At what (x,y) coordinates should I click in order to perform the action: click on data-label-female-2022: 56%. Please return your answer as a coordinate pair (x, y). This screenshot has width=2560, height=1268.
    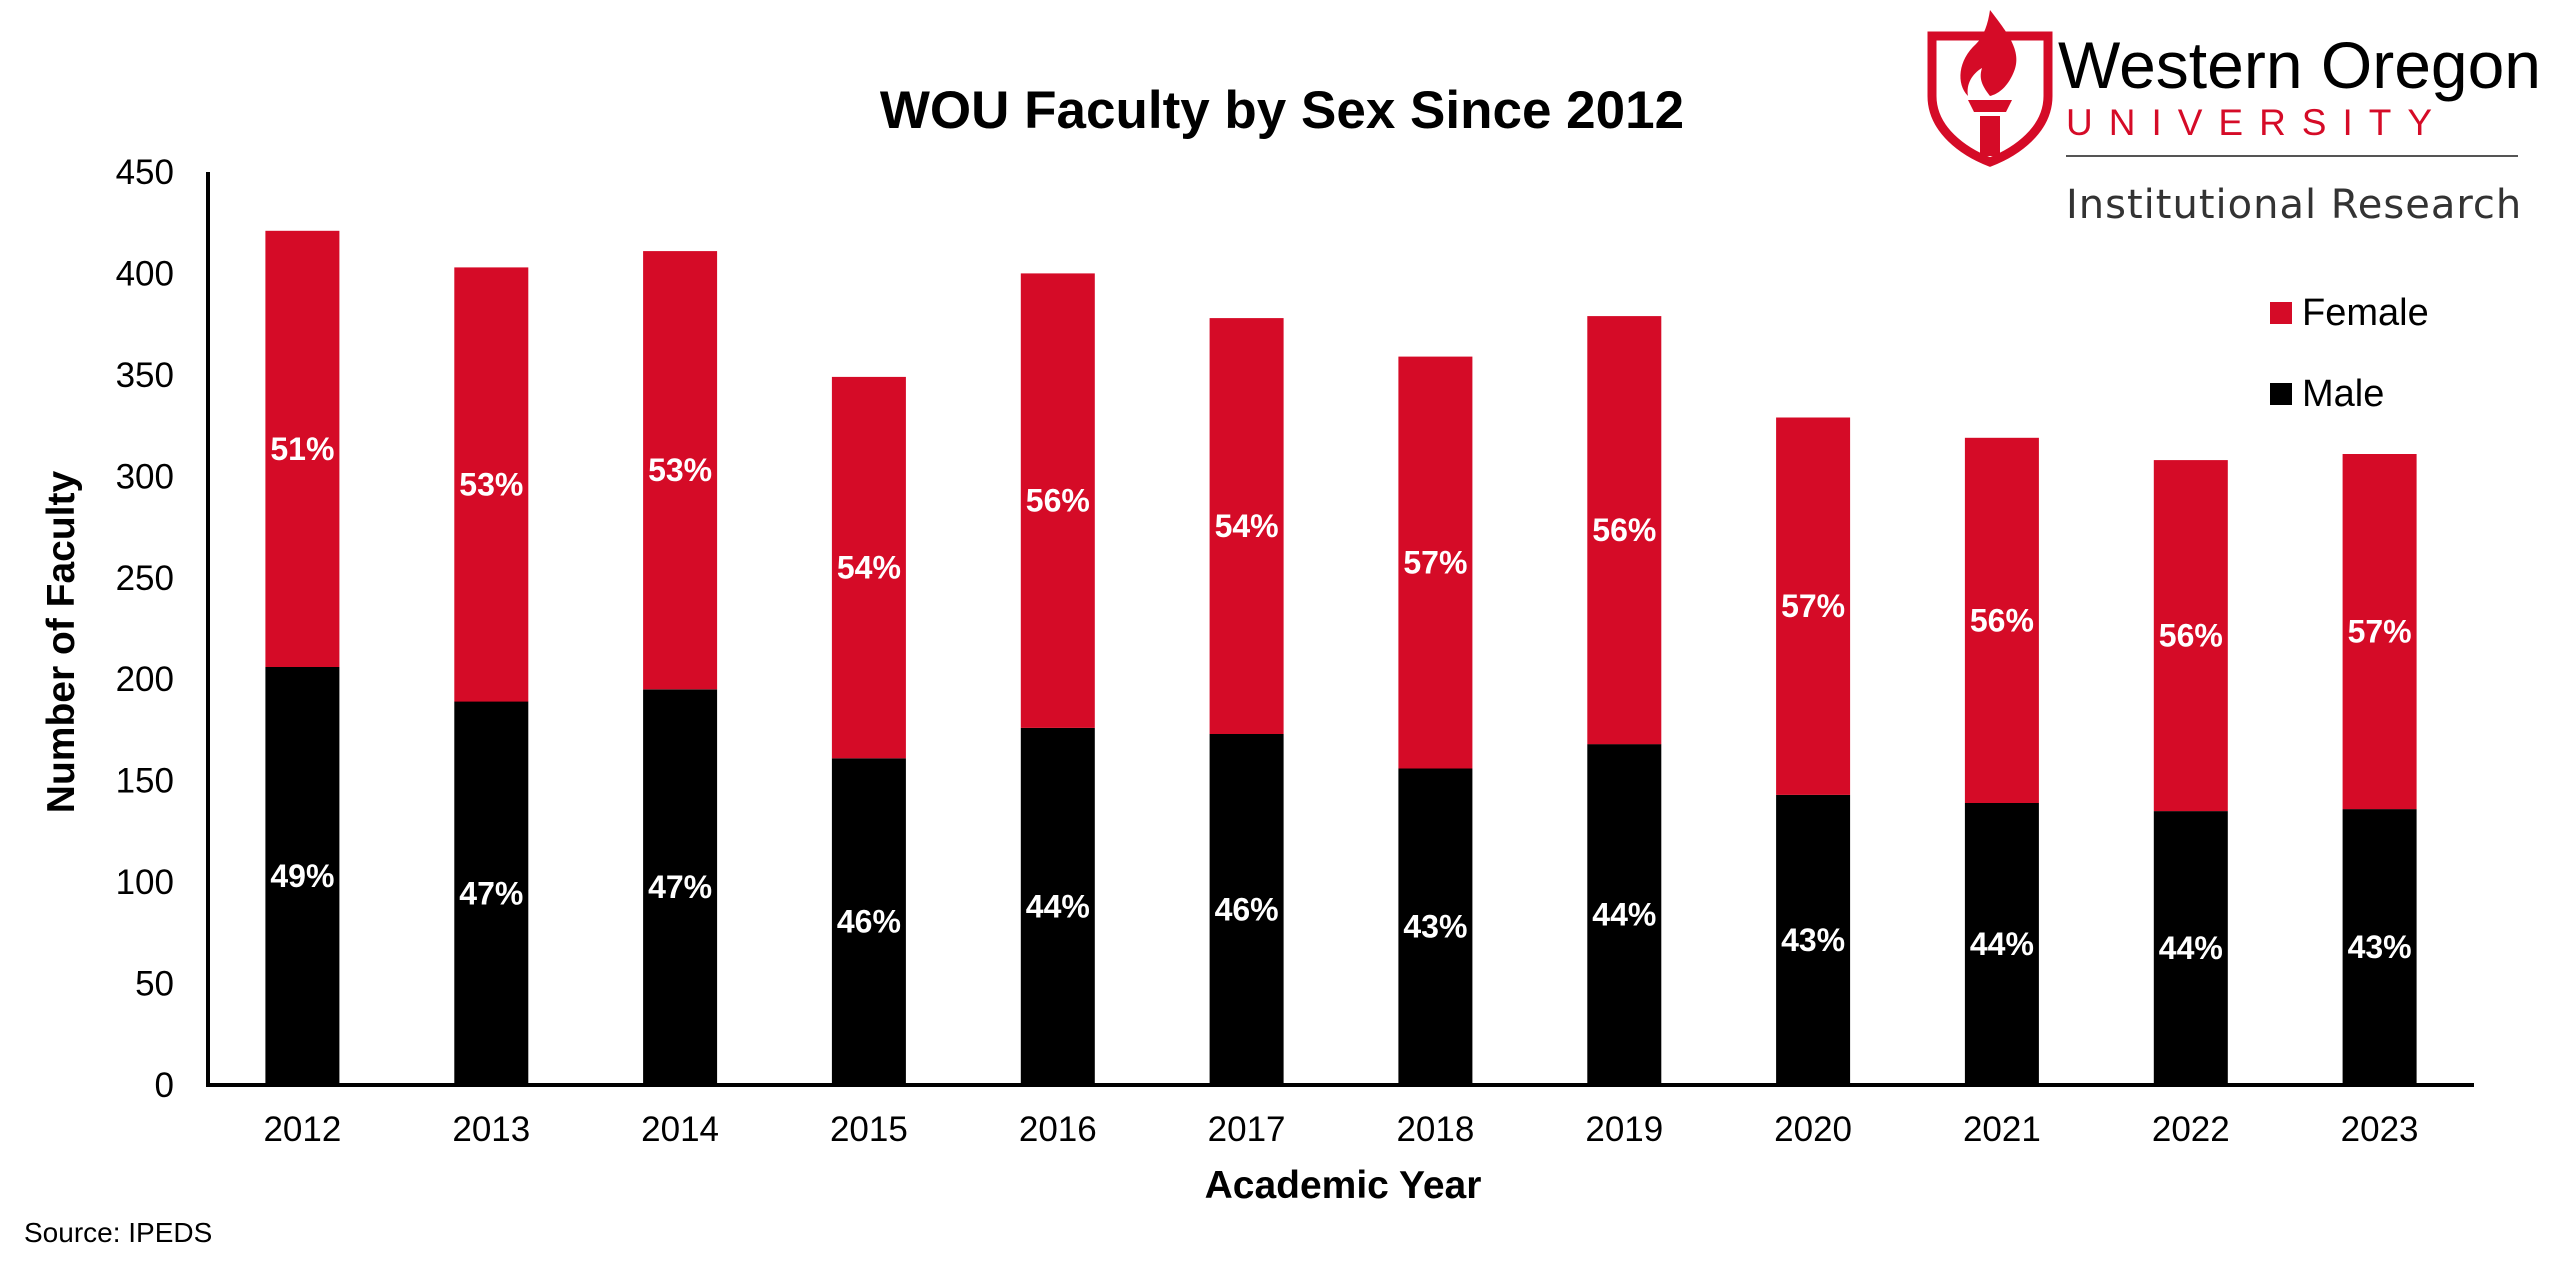
    Looking at the image, I should click on (2191, 636).